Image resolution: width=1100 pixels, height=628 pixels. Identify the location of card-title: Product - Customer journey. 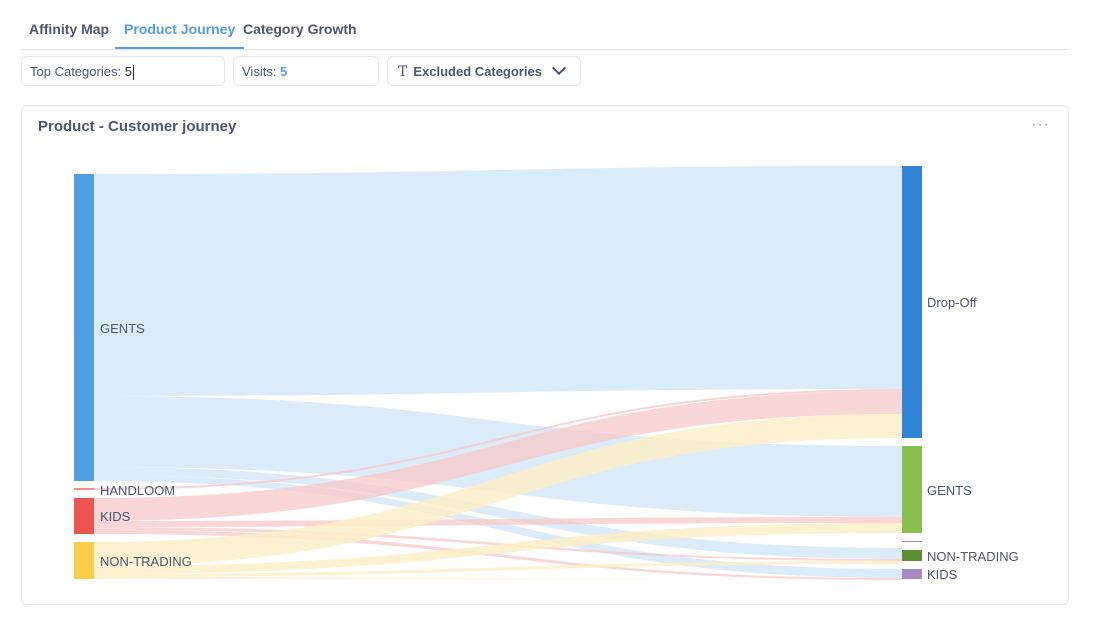
(137, 126).